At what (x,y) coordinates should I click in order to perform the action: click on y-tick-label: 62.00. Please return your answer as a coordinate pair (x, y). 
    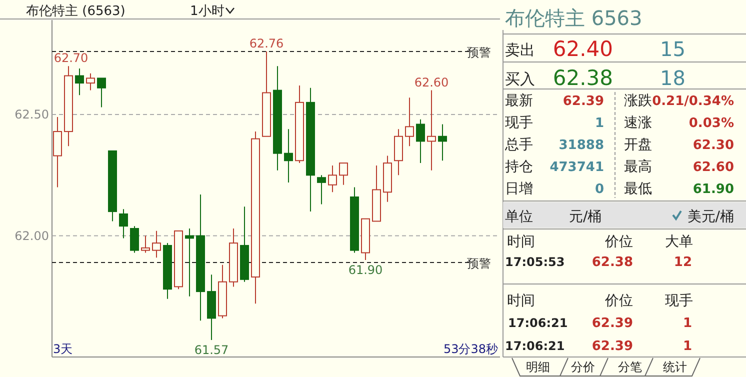
    Looking at the image, I should click on (31, 235).